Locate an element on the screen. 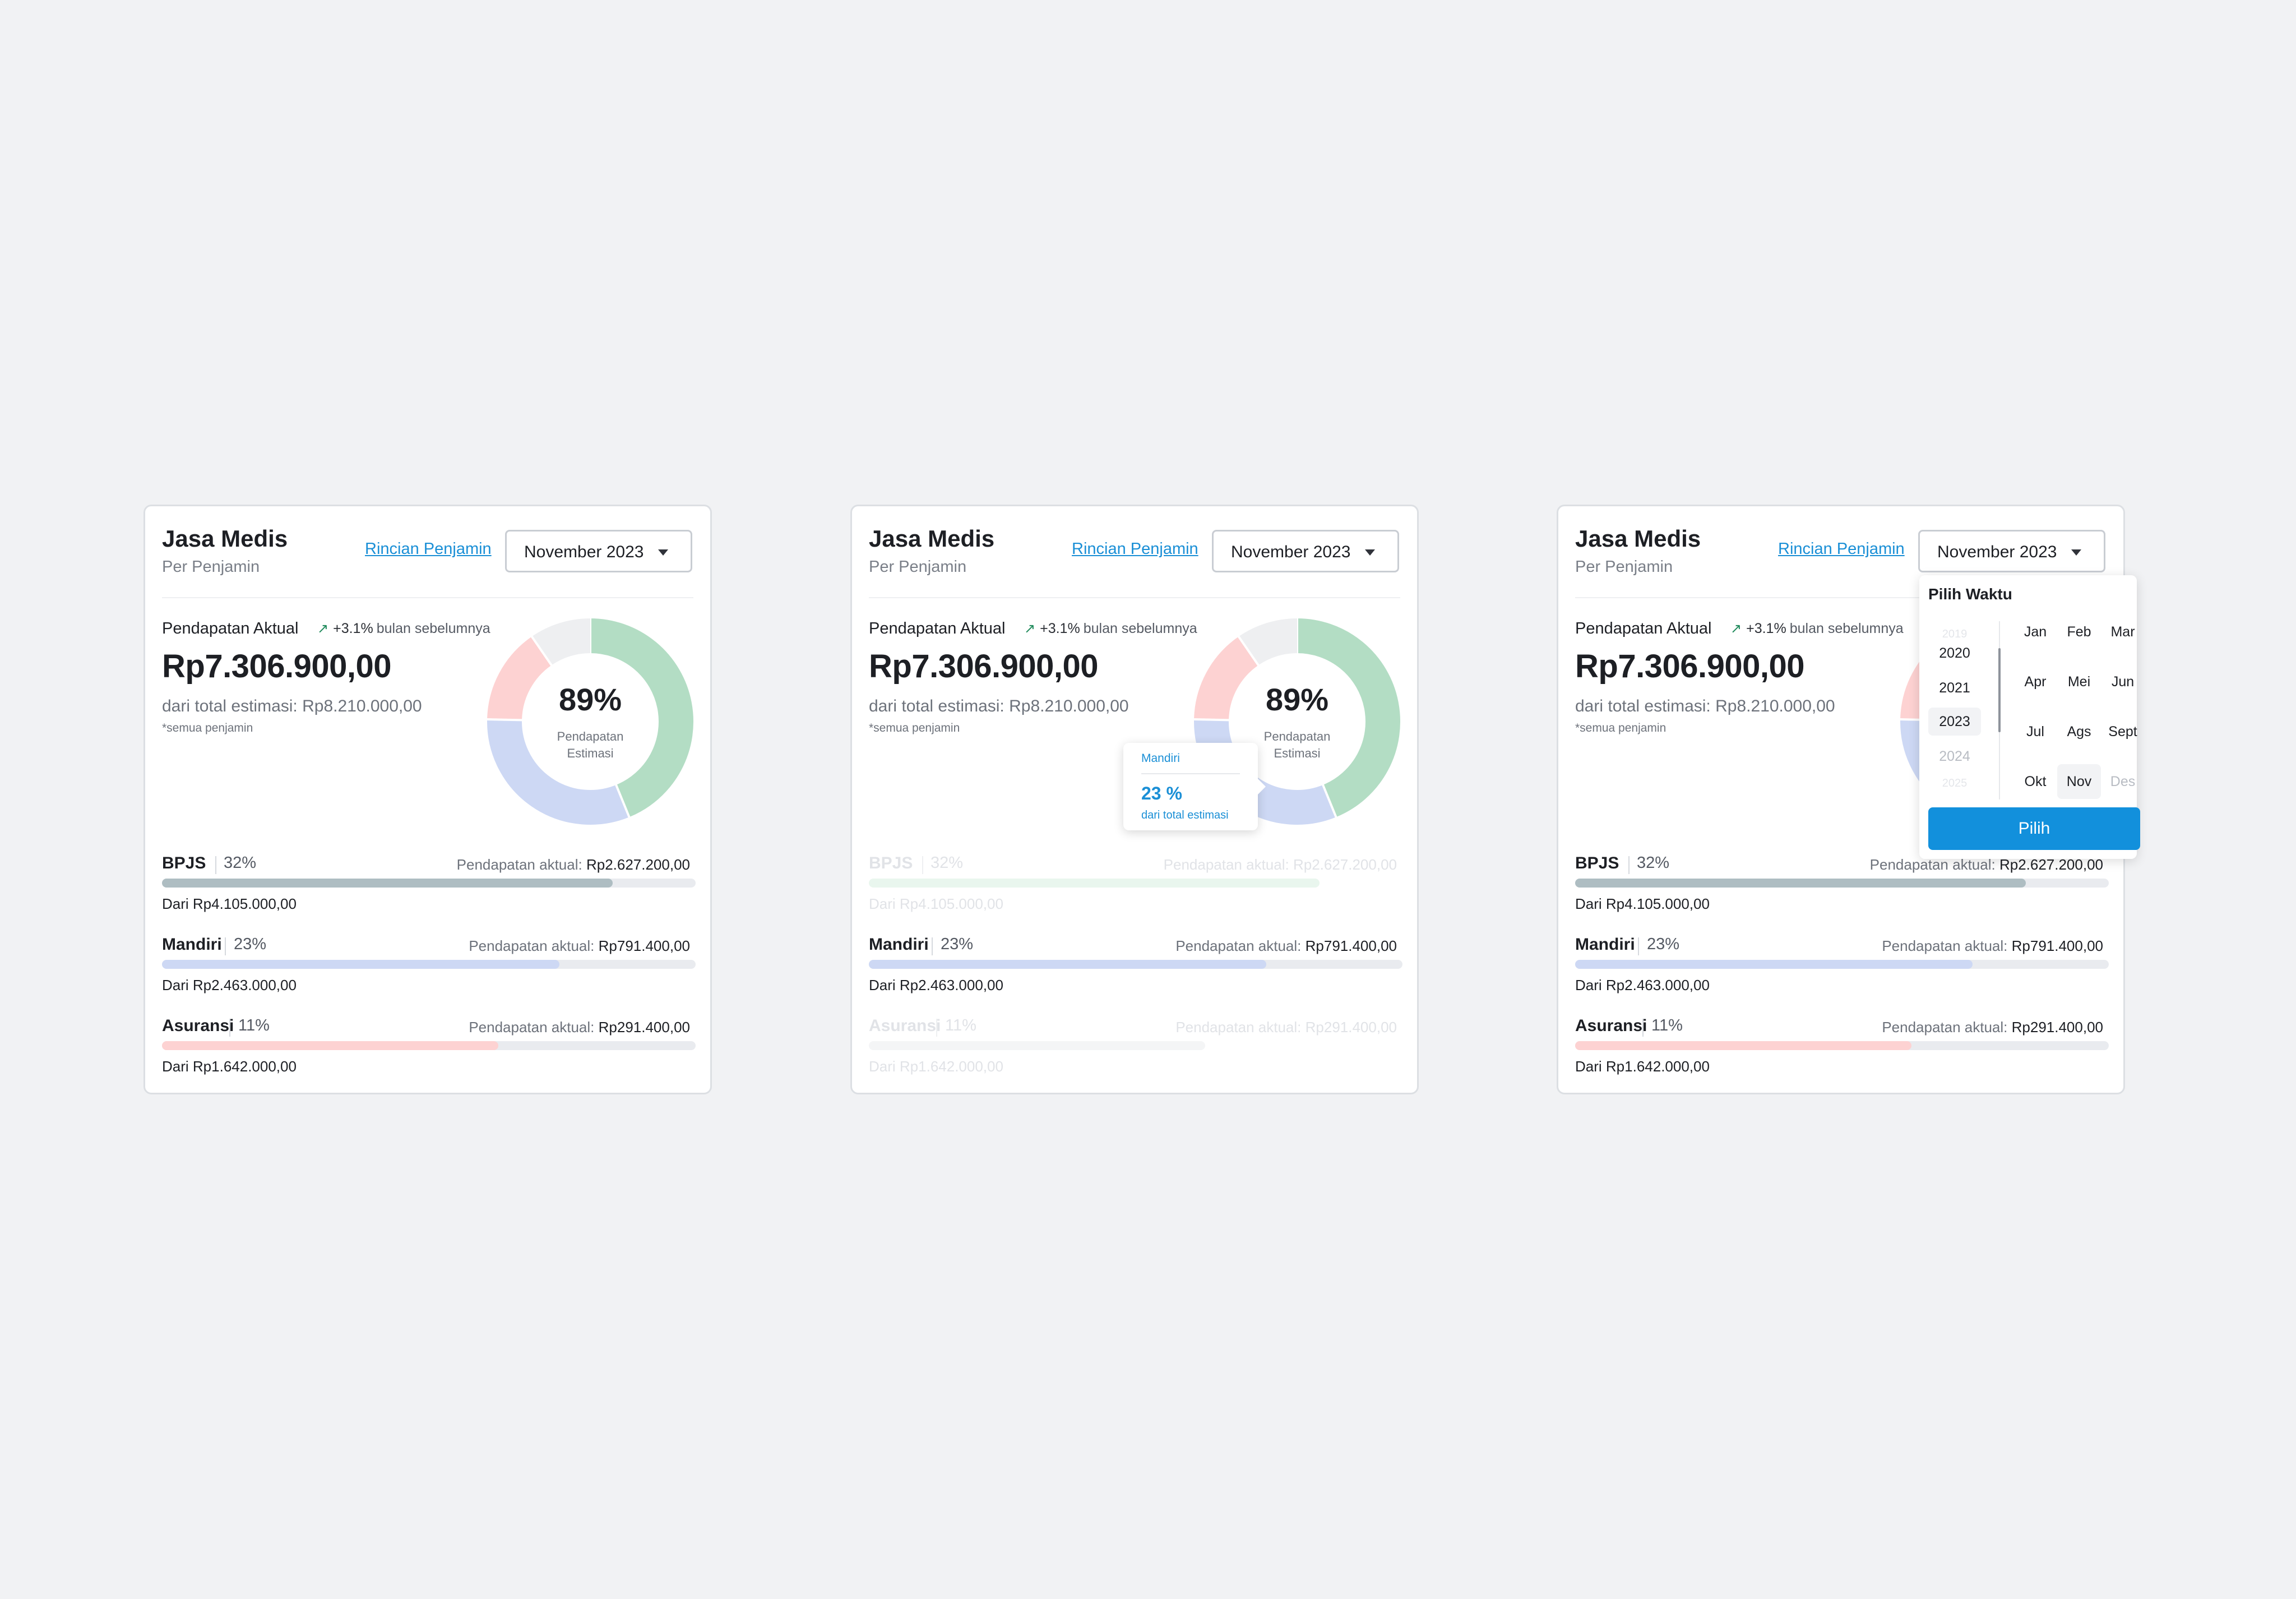 The width and height of the screenshot is (2296, 1599). insurer-estimate: Dari Rp2.463.000,00 is located at coordinates (229, 985).